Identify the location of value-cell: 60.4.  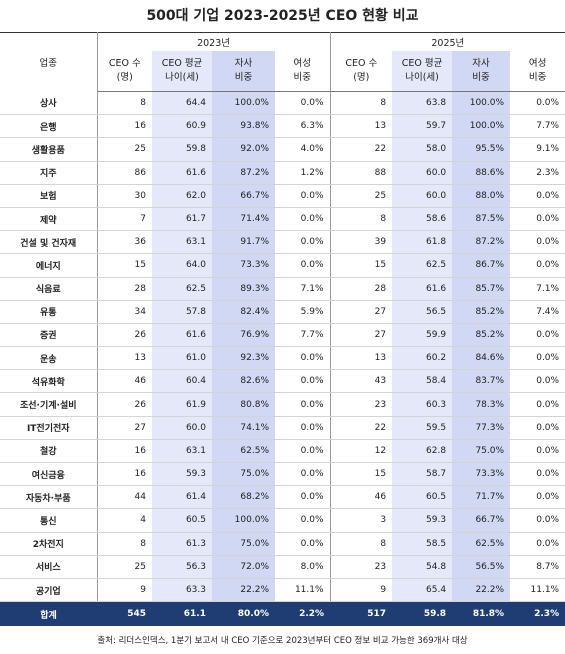
(182, 381).